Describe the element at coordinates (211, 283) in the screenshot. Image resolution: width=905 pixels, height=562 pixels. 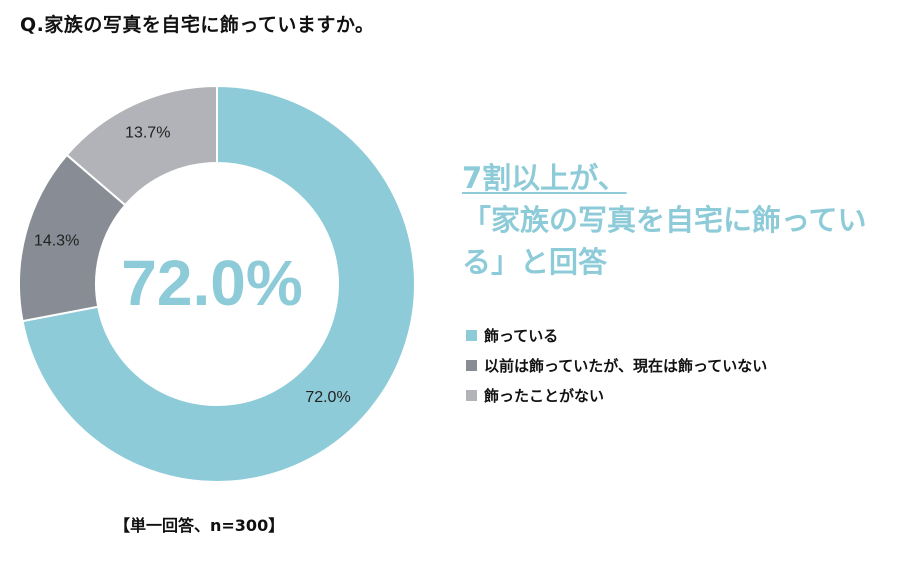
I see `donut-center-label: 72.0%` at that location.